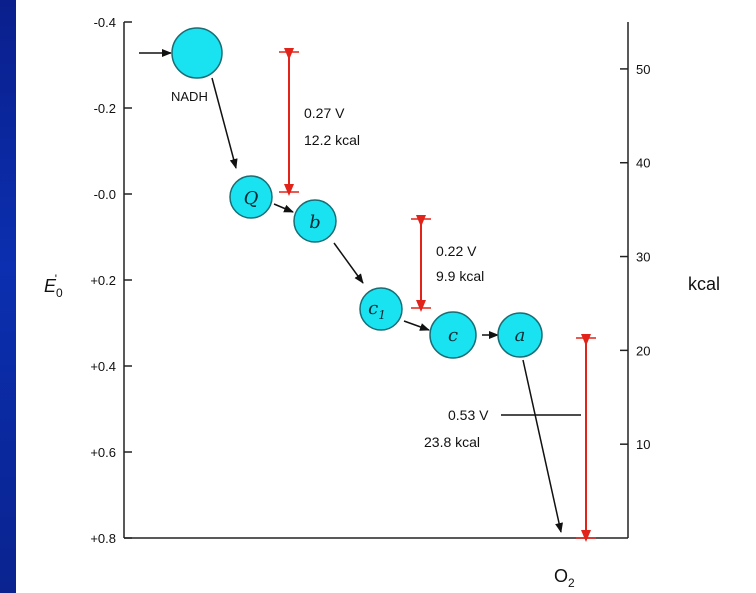 This screenshot has height=593, width=756. I want to click on node-a-label: a, so click(520, 335).